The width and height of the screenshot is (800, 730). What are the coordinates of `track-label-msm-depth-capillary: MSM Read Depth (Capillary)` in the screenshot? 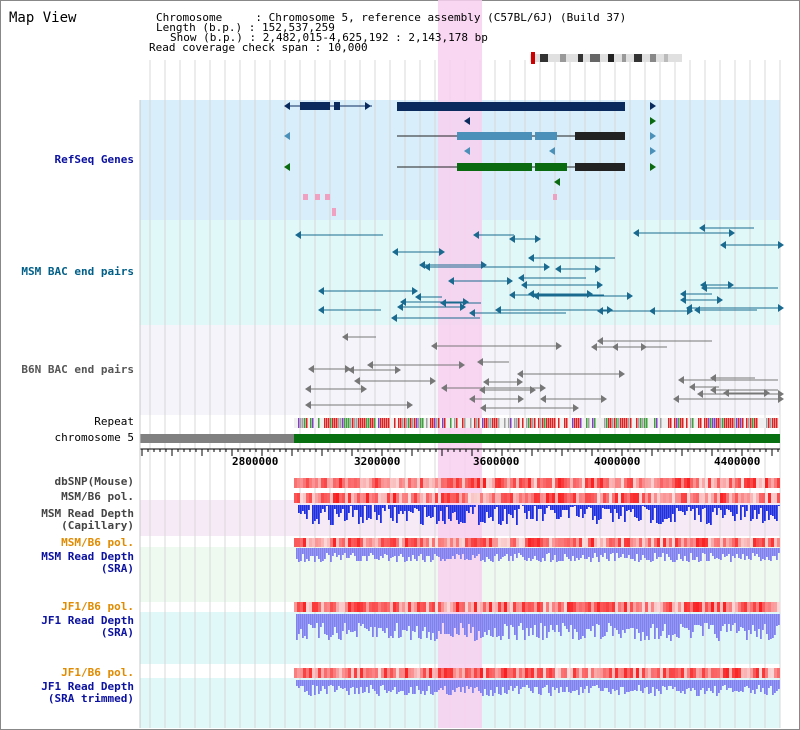 It's located at (87, 520).